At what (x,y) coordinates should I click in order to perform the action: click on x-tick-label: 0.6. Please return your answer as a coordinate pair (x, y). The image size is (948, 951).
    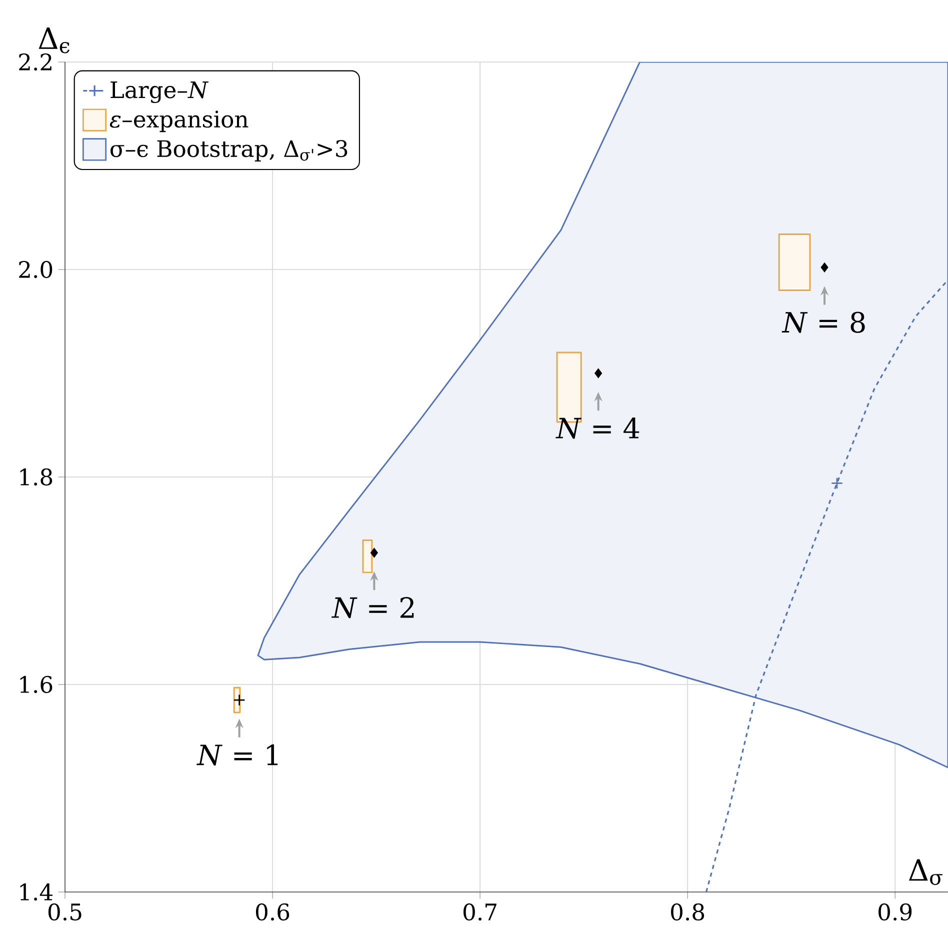
    Looking at the image, I should click on (273, 912).